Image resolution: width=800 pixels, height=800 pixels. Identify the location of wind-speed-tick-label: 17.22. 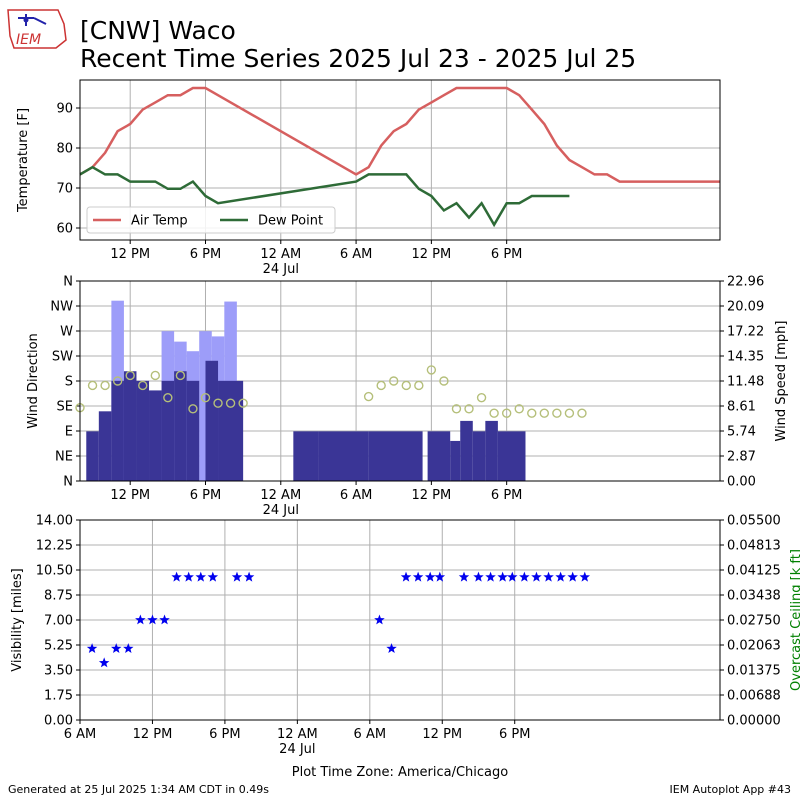
(745, 332).